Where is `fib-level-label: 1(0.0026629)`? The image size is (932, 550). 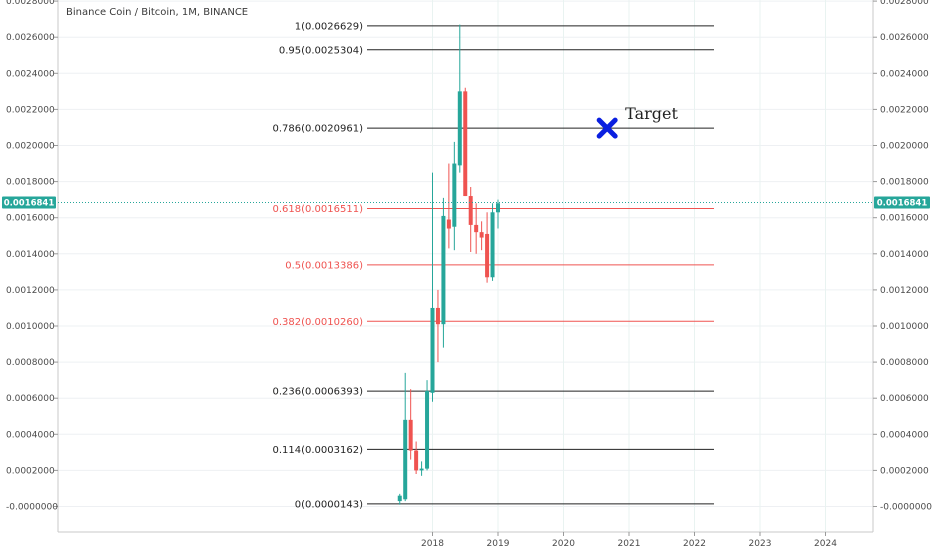
fib-level-label: 1(0.0026629) is located at coordinates (329, 26).